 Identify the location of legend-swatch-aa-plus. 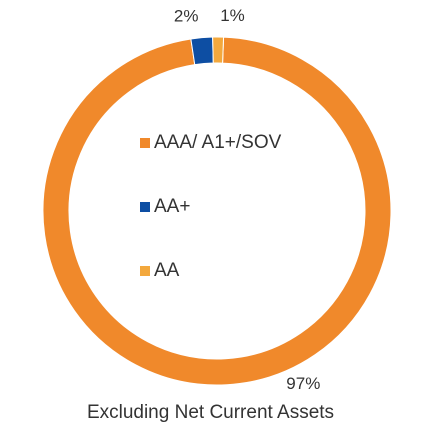
(145, 207).